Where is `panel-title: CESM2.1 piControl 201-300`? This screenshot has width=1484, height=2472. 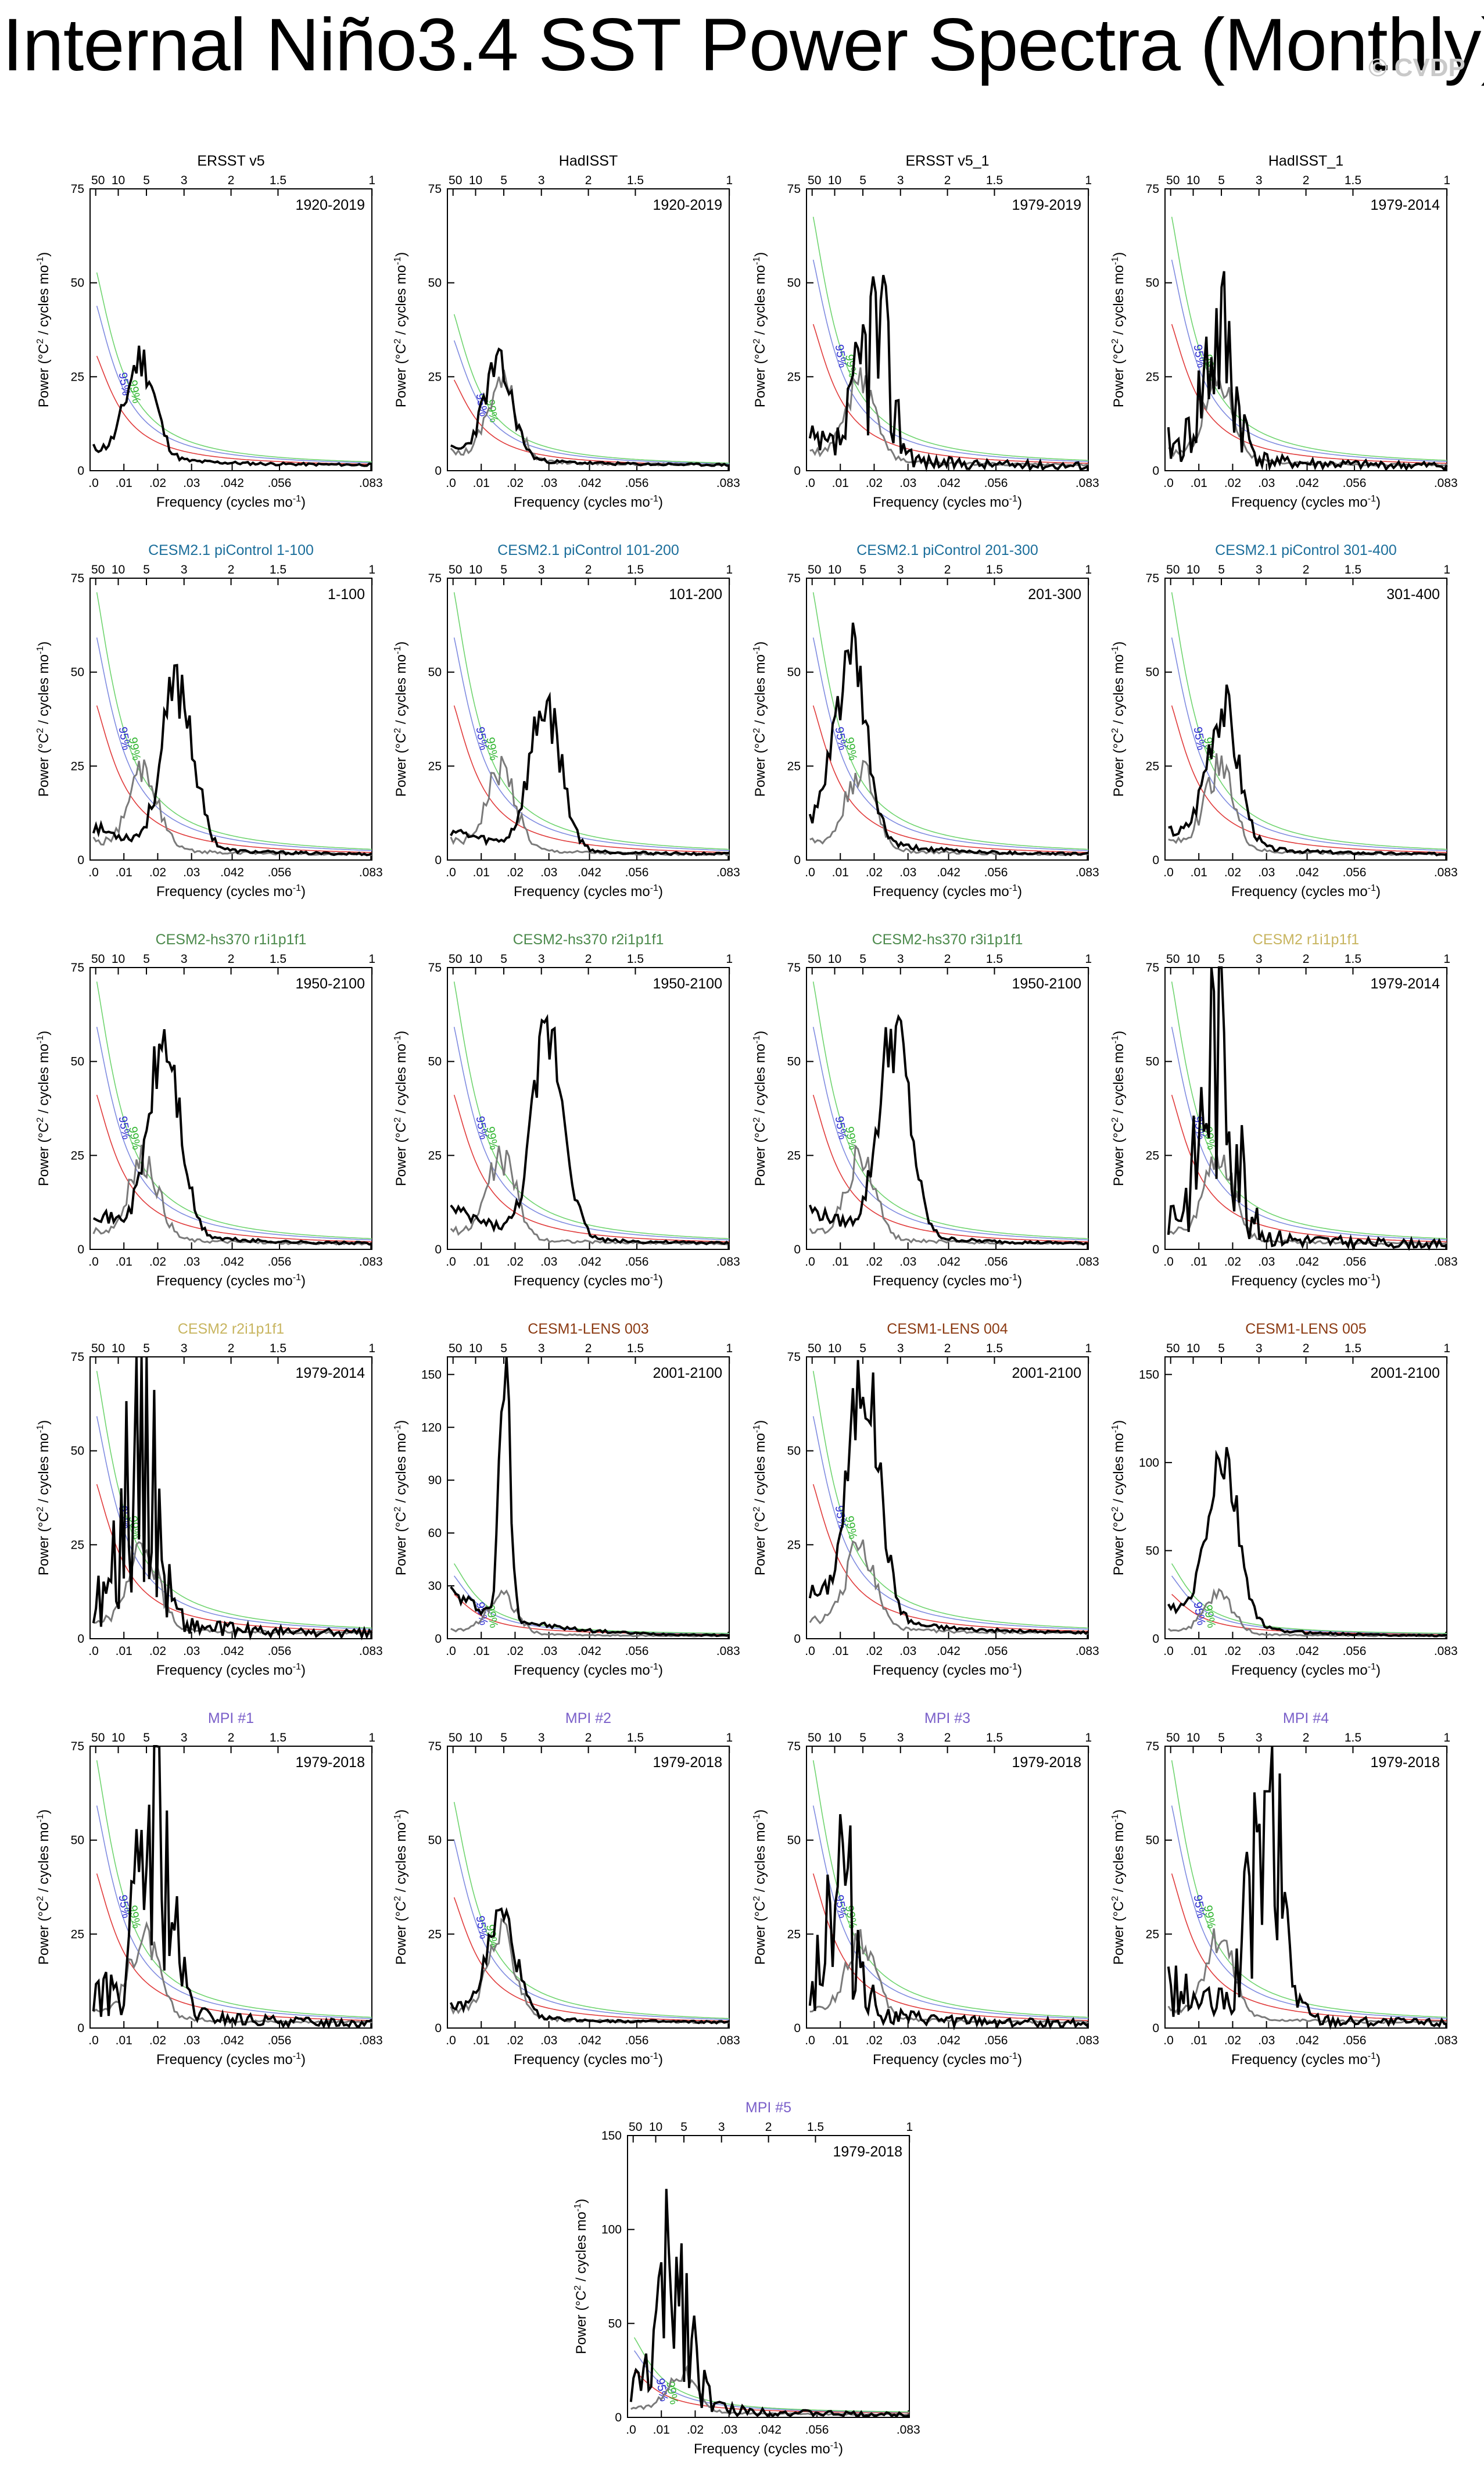
panel-title: CESM2.1 piControl 201-300 is located at coordinates (947, 550).